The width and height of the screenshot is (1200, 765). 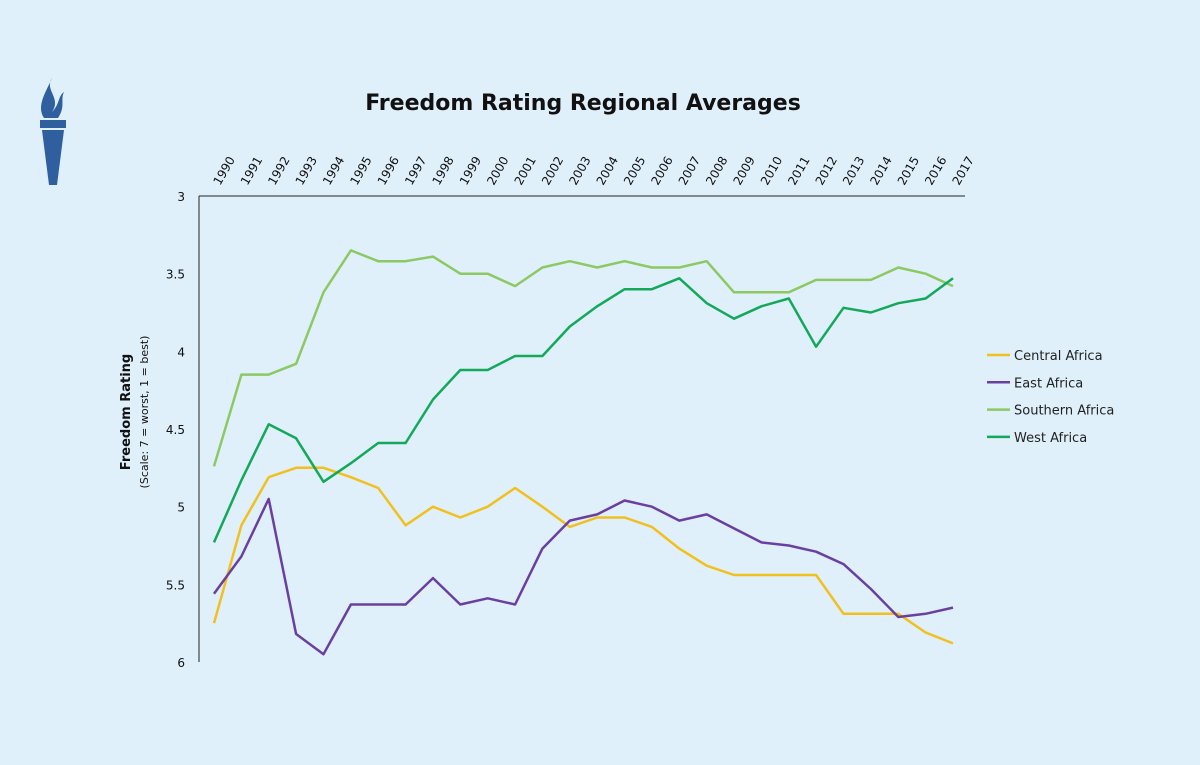 I want to click on y-tick-label: 3.5, so click(x=175, y=275).